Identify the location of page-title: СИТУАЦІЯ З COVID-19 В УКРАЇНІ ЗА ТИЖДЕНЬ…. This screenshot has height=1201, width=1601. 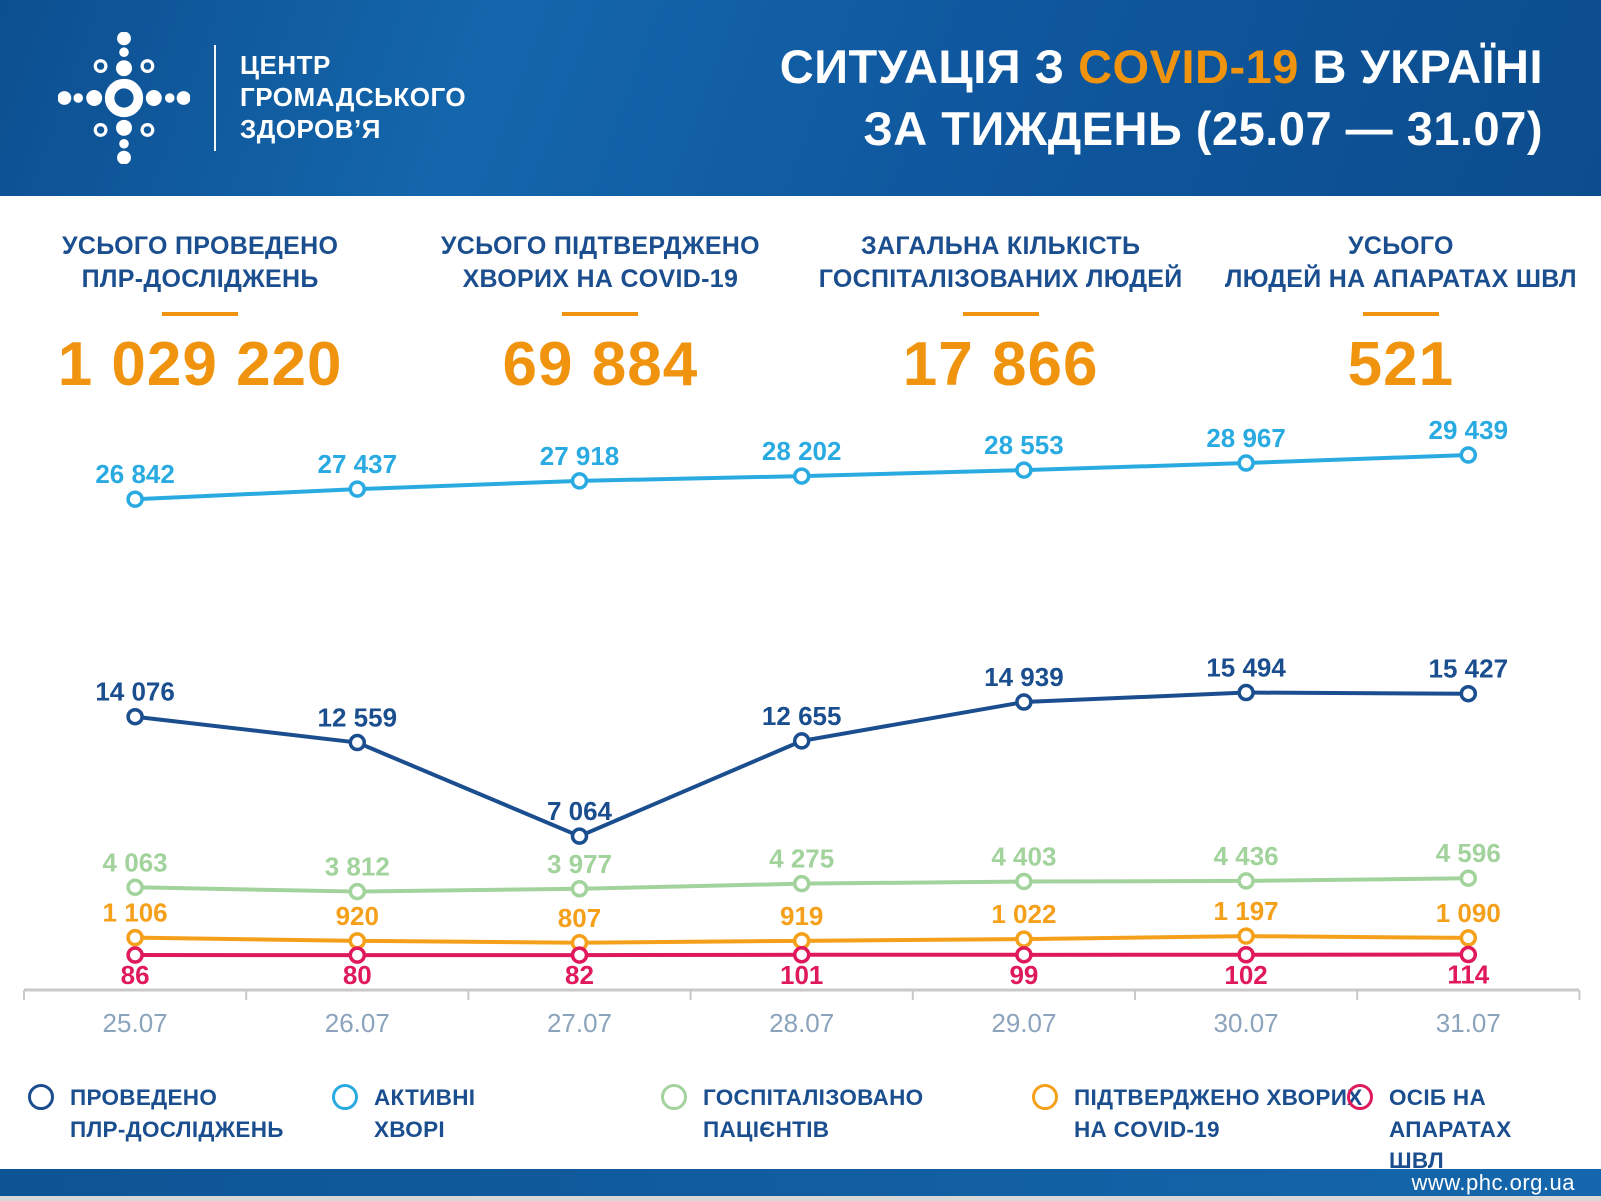
(1161, 98).